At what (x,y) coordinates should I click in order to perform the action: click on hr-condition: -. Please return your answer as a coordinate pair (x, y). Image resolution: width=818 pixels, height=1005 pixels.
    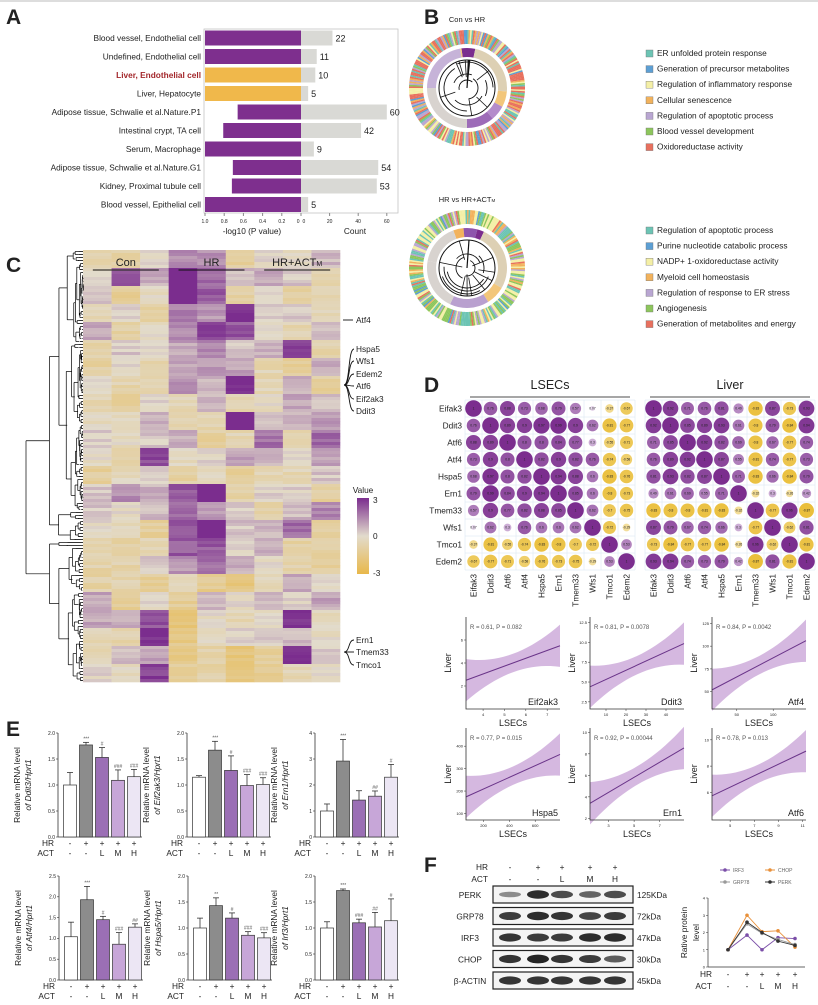
    Looking at the image, I should click on (510, 867).